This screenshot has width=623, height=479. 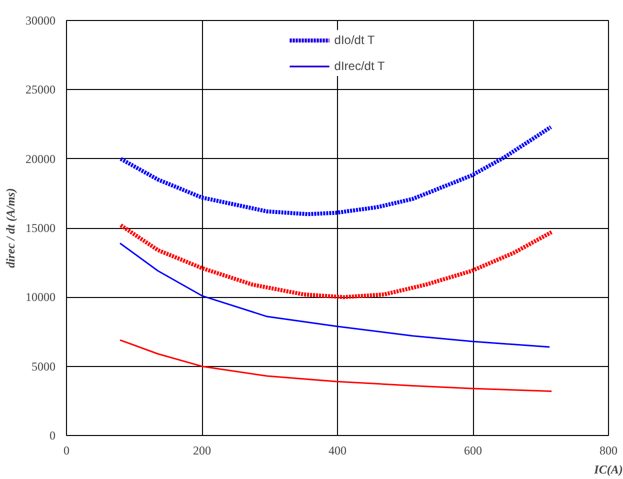 What do you see at coordinates (41, 159) in the screenshot?
I see `y-tick-label: 20000` at bounding box center [41, 159].